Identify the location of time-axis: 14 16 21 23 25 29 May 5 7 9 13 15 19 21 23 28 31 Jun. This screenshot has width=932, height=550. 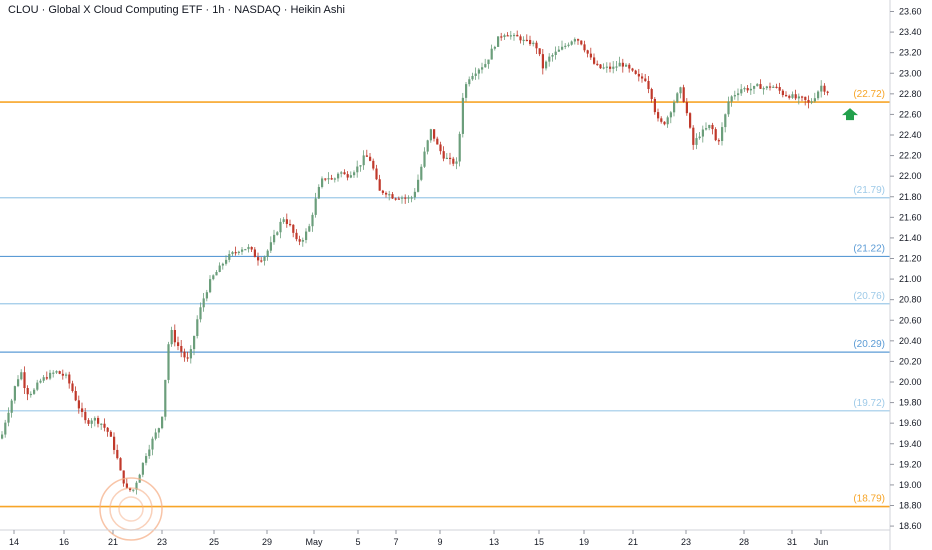
(445, 538).